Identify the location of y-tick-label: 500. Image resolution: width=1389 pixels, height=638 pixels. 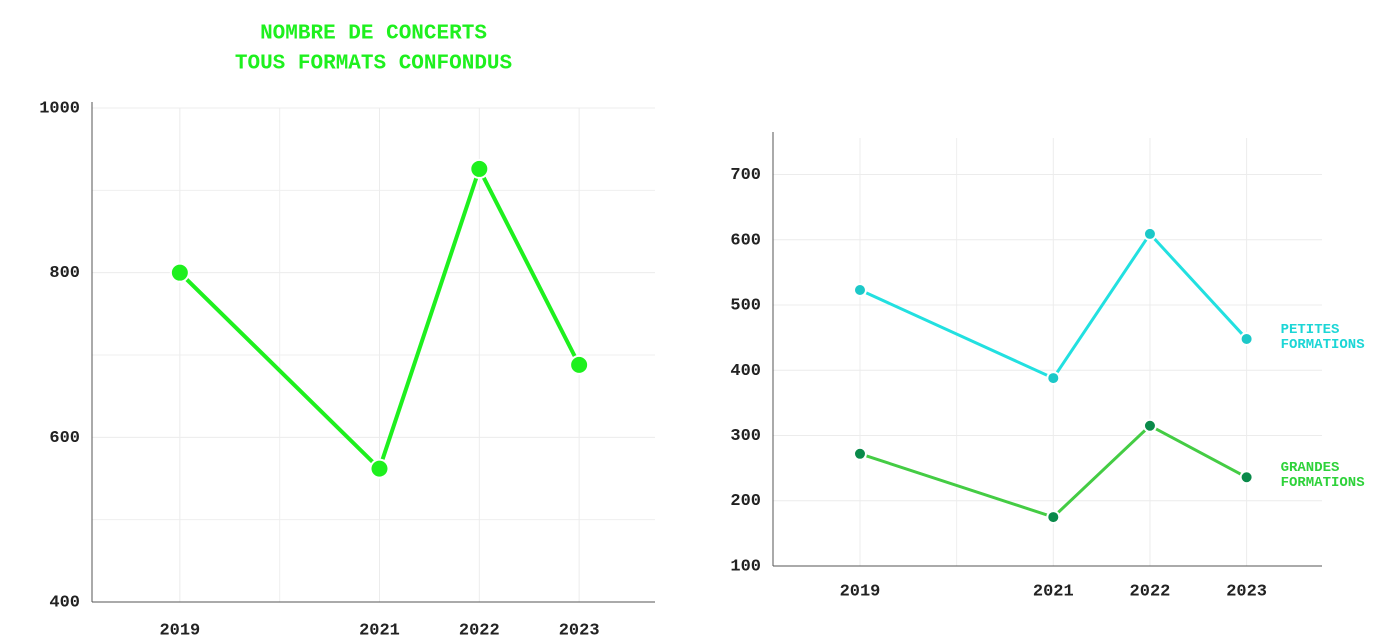
(745, 306).